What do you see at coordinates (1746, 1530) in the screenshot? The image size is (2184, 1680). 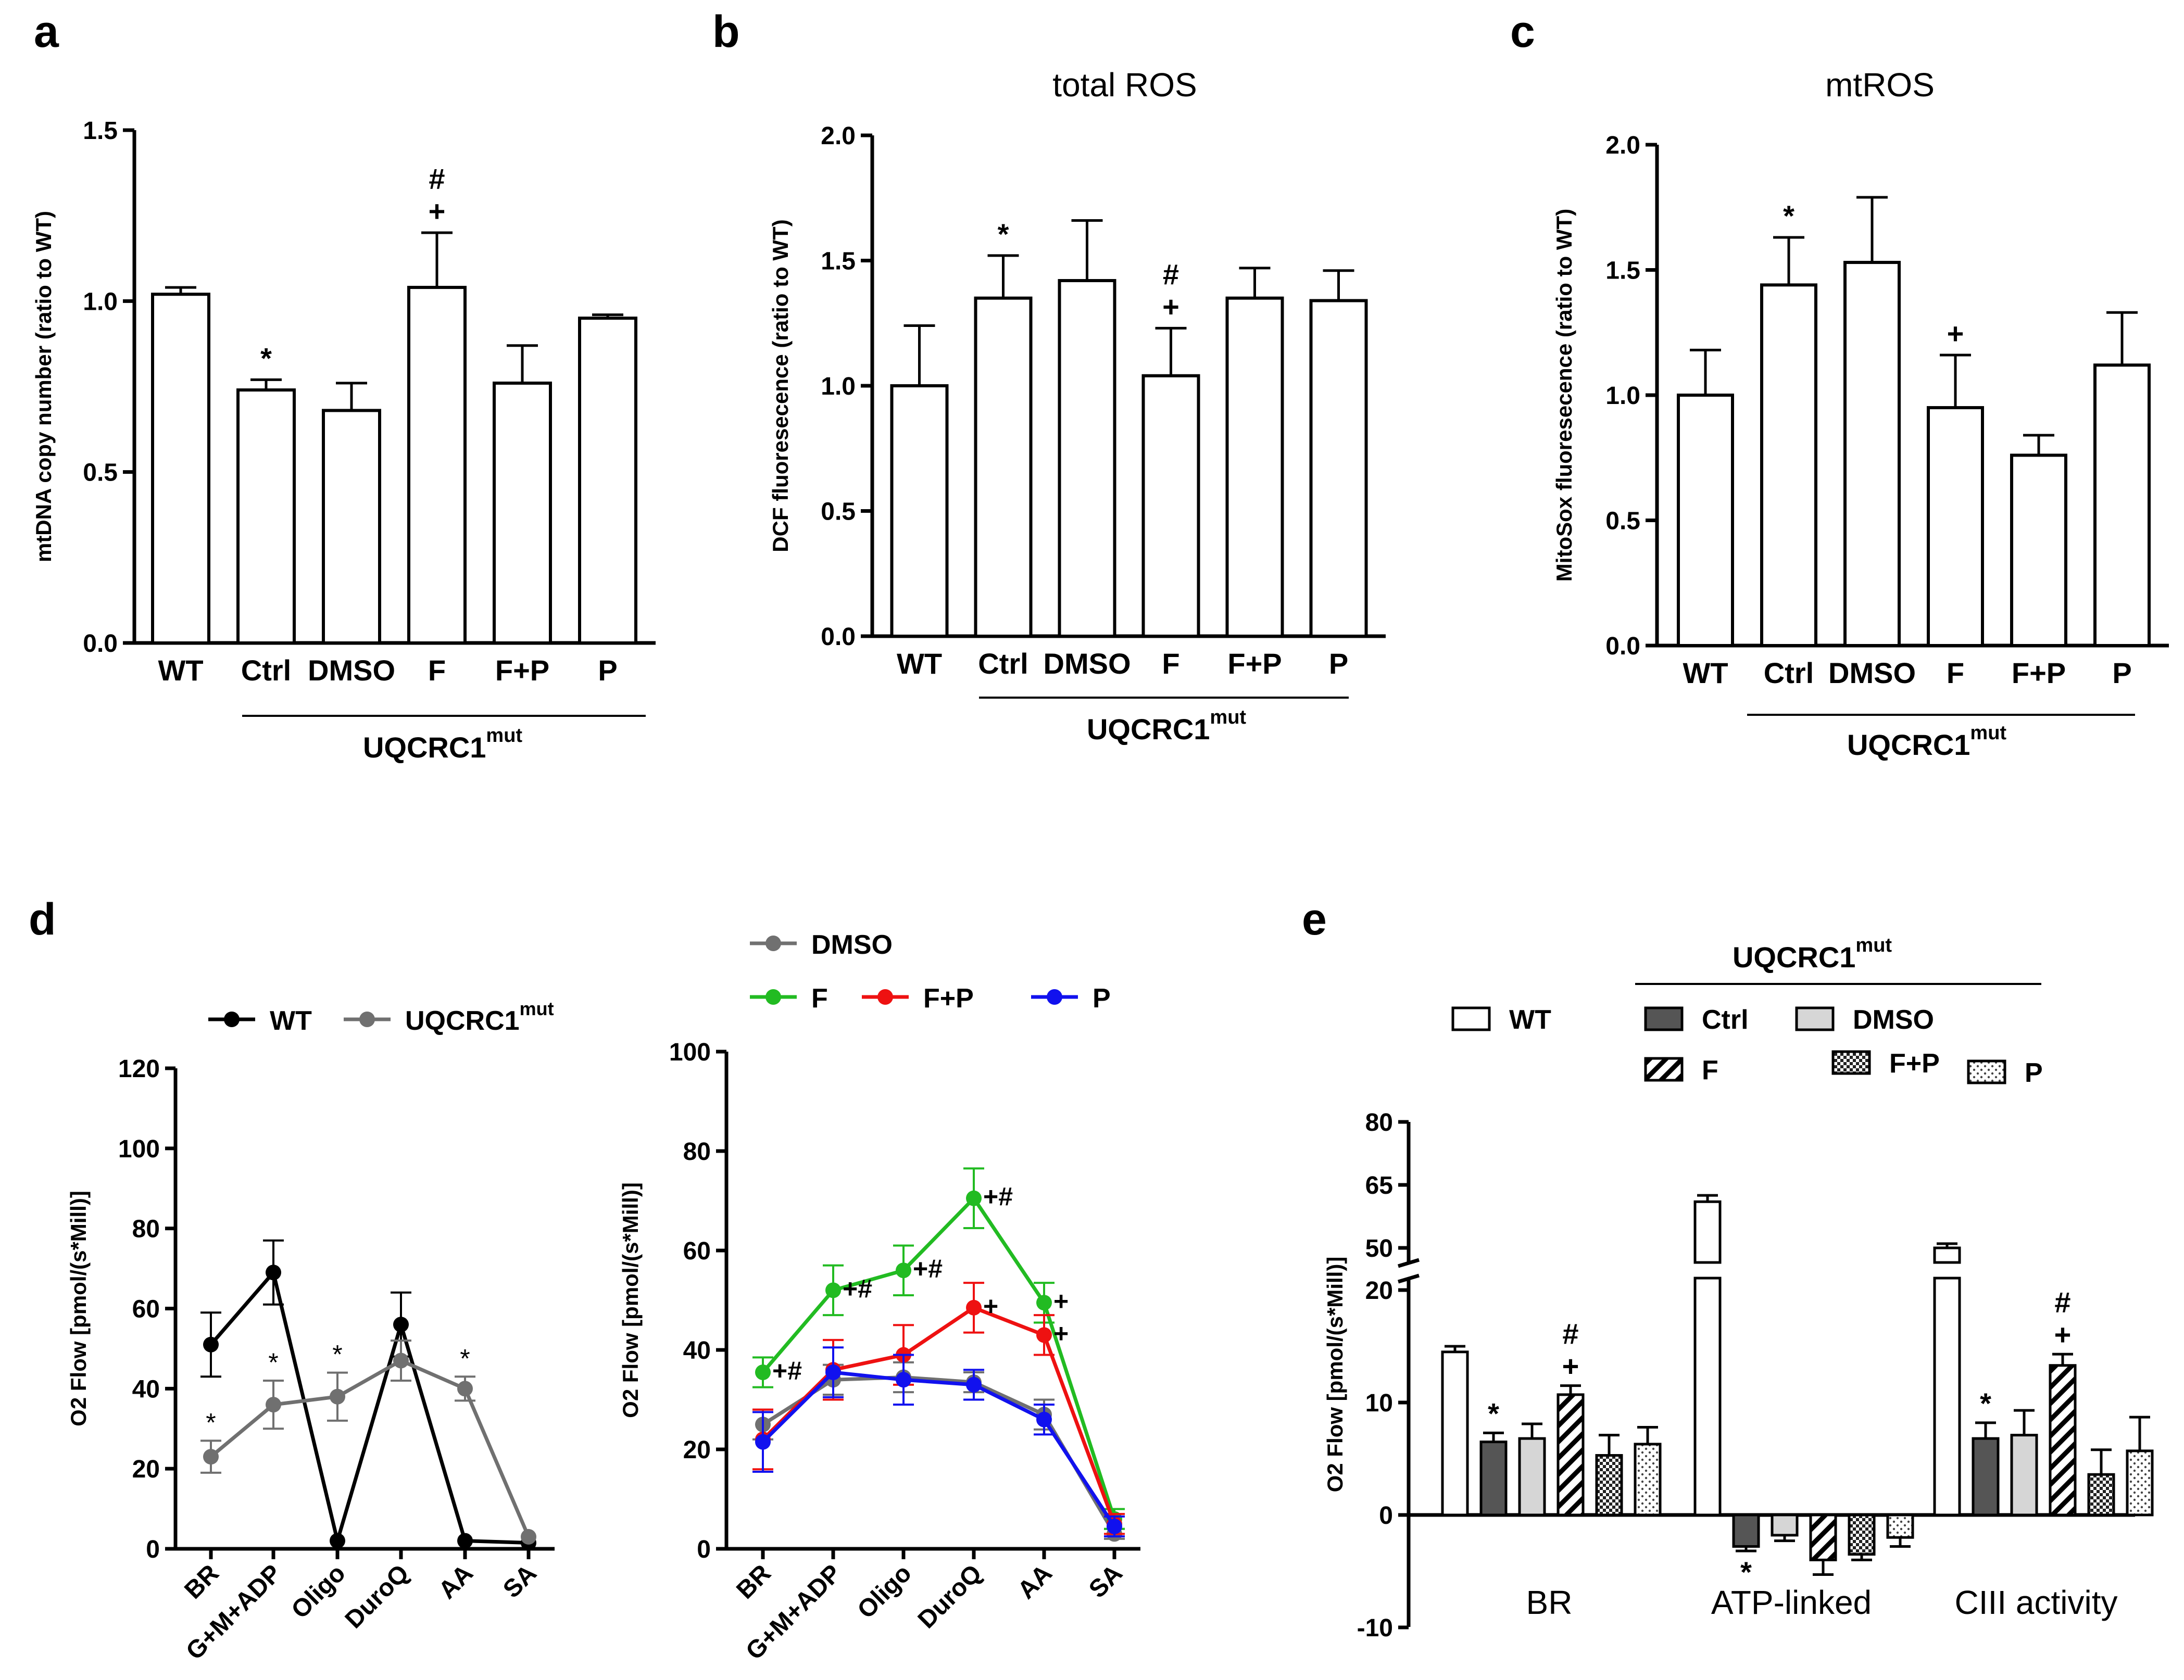 I see `bar-e-ATP-linked-Ctrl` at bounding box center [1746, 1530].